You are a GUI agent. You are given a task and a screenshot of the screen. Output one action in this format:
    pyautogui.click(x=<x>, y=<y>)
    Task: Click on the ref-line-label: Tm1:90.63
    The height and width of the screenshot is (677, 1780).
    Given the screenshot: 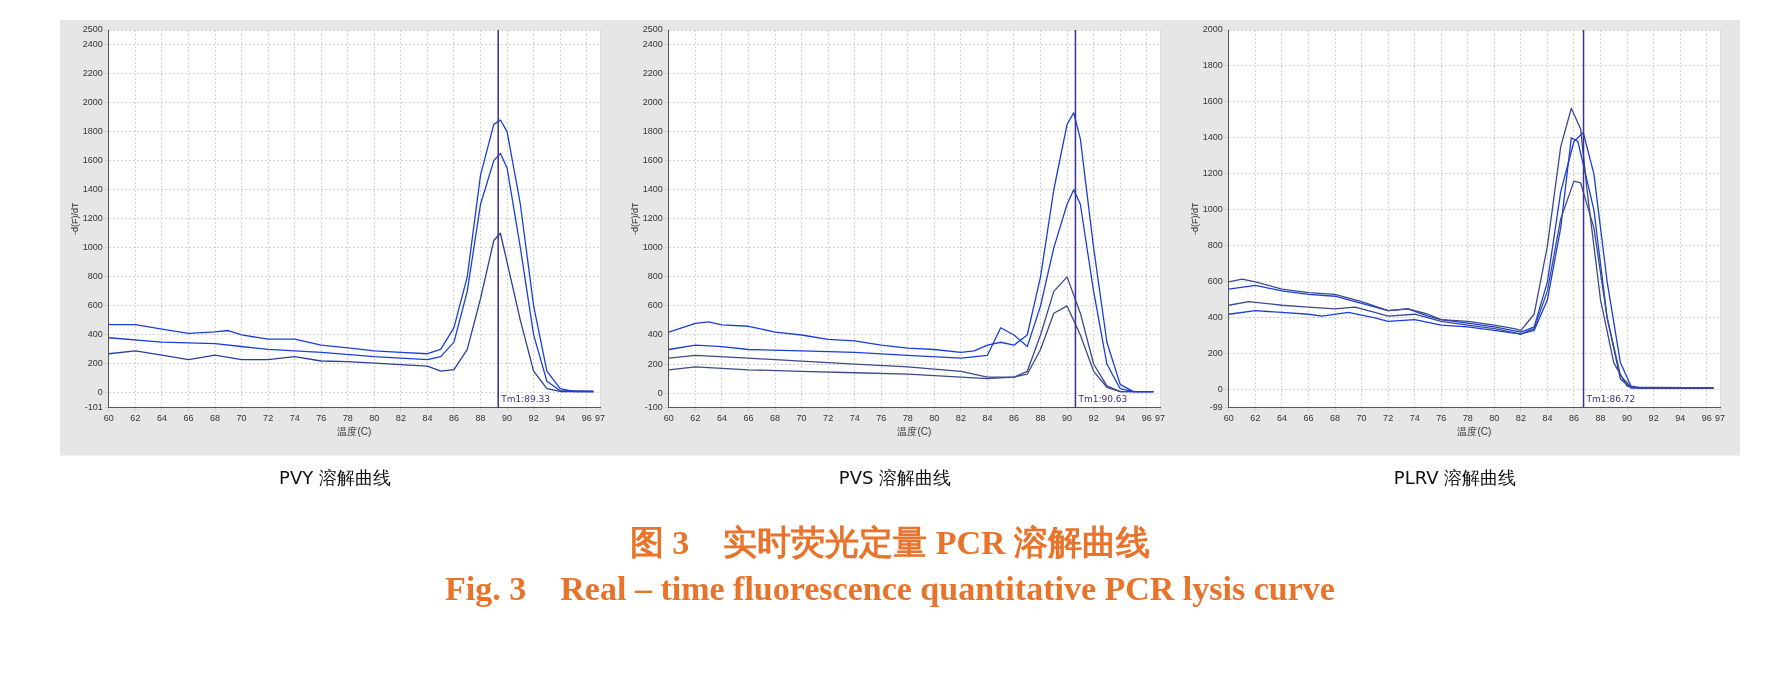 What is the action you would take?
    pyautogui.click(x=1102, y=399)
    